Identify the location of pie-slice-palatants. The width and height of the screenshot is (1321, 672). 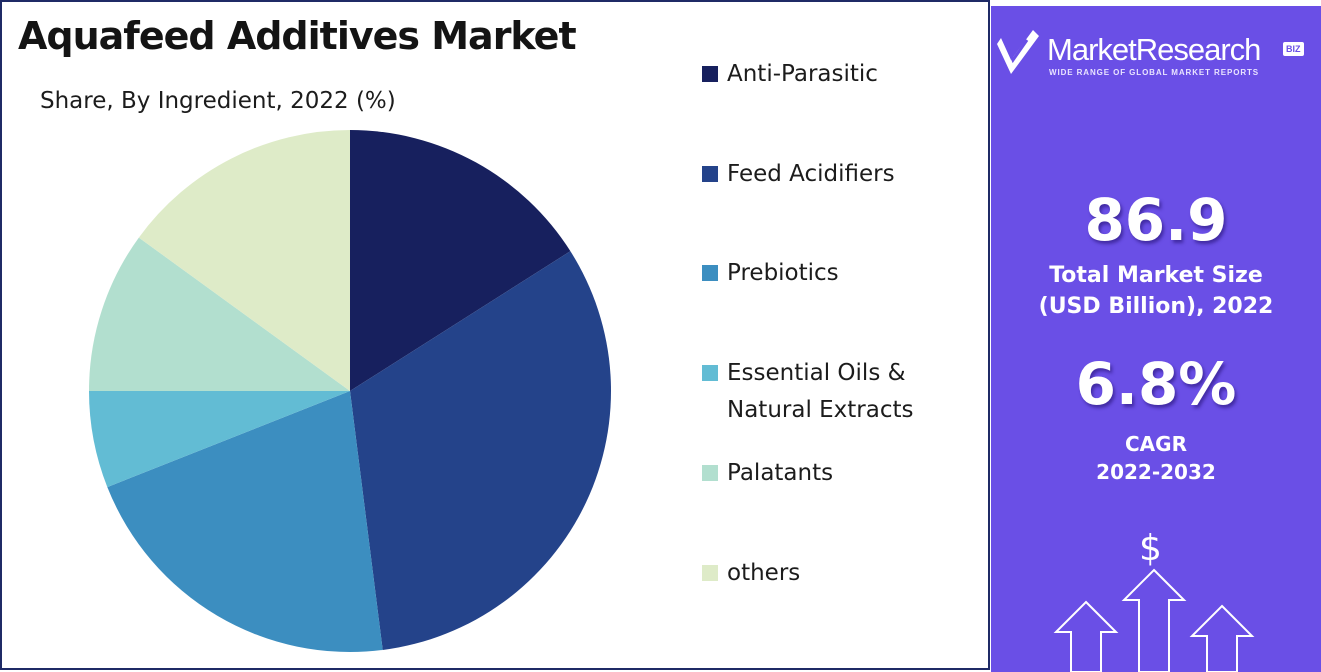
(219, 314).